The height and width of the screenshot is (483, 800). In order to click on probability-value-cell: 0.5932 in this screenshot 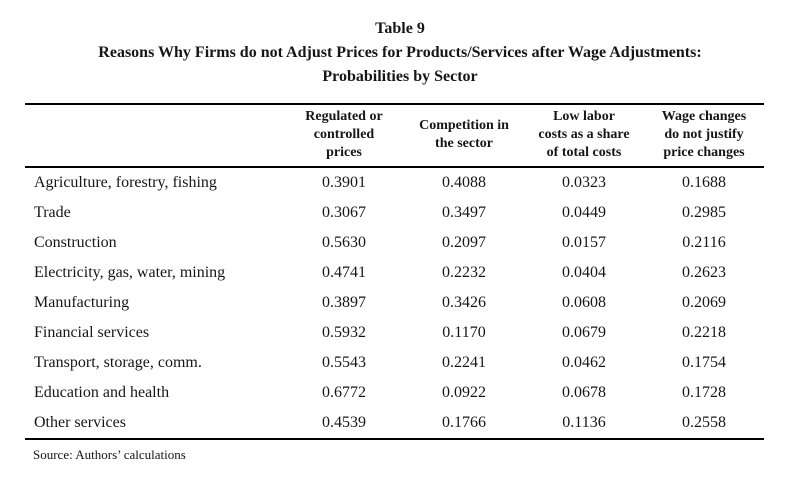, I will do `click(344, 332)`.